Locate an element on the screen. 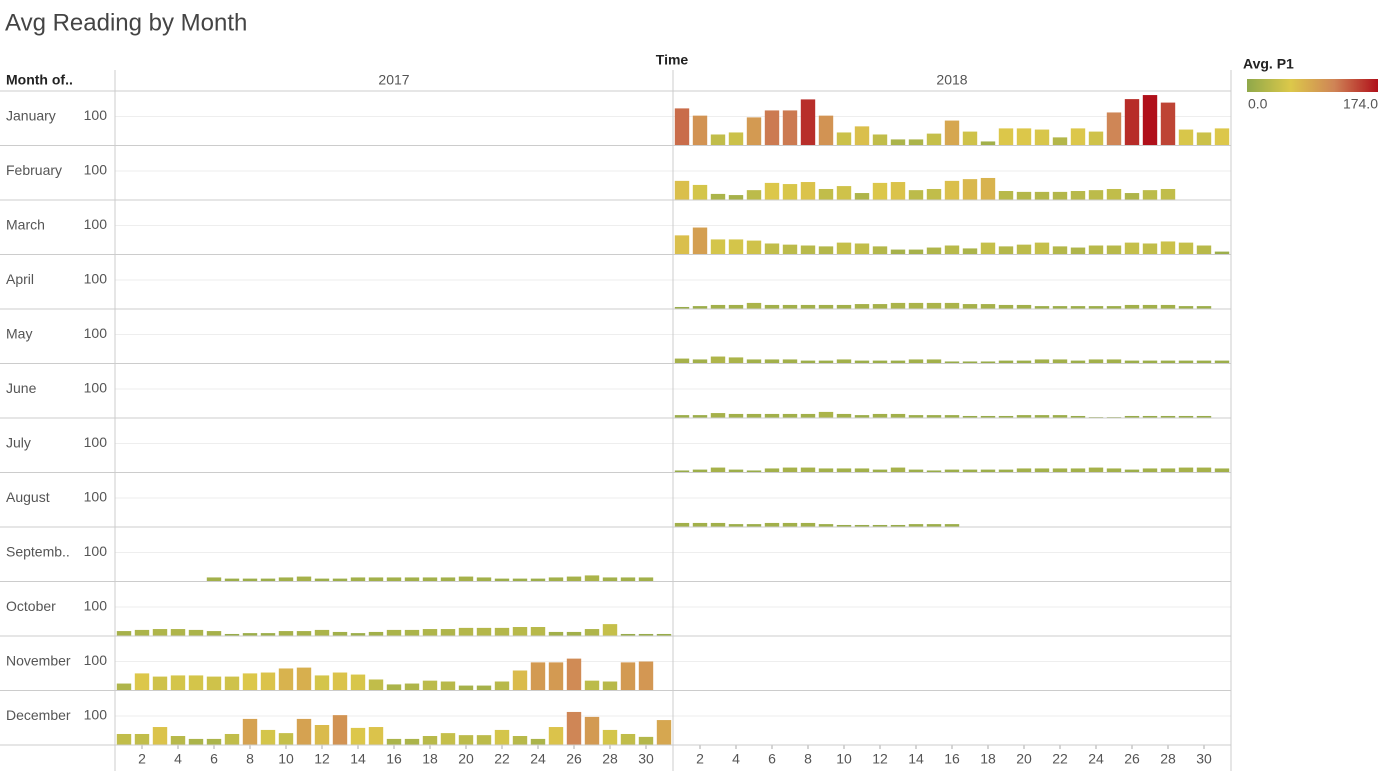 This screenshot has height=771, width=1383. row-label: Septemb.. is located at coordinates (38, 552).